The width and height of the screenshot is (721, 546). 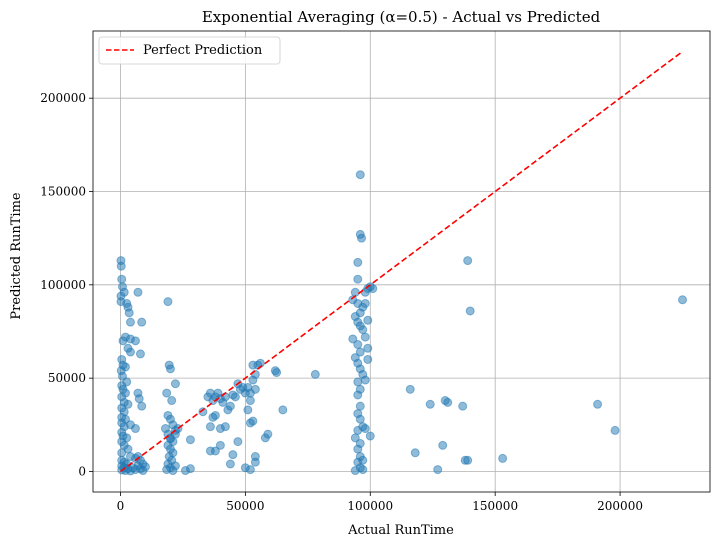 What do you see at coordinates (16, 255) in the screenshot?
I see `y-axis-label: Predicted RunTime` at bounding box center [16, 255].